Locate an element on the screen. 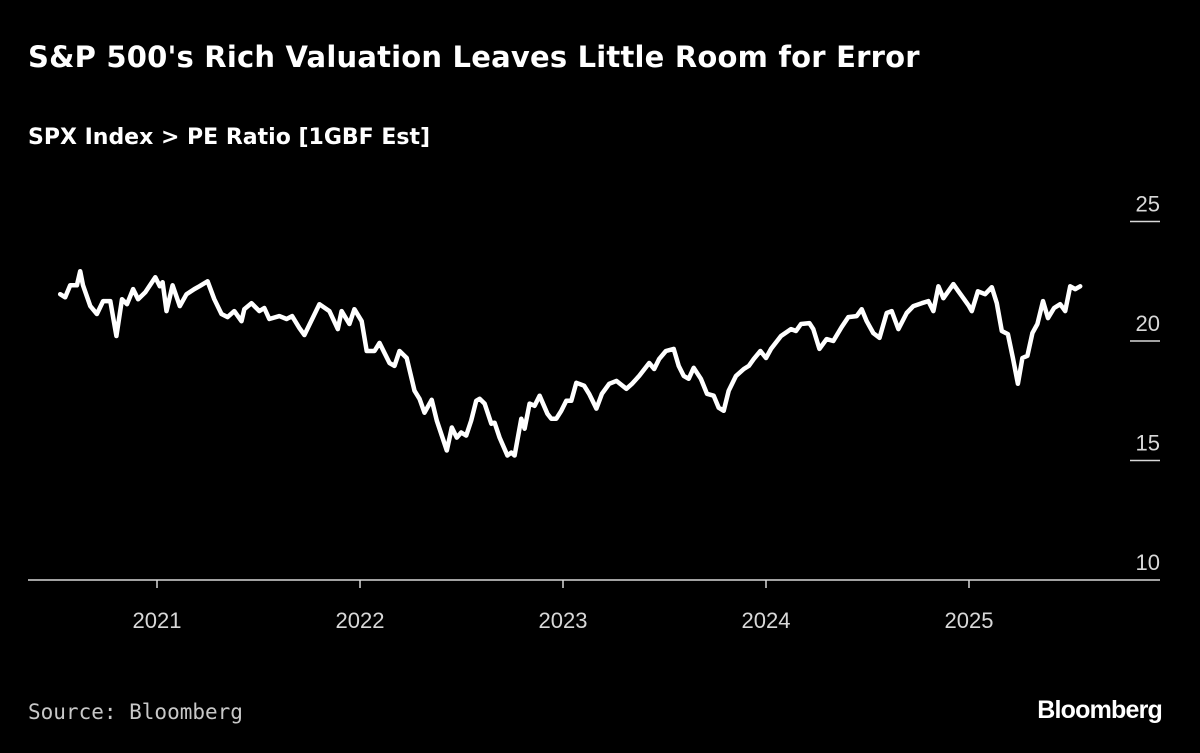 The height and width of the screenshot is (753, 1200). y-tick-label: 20 is located at coordinates (1148, 323).